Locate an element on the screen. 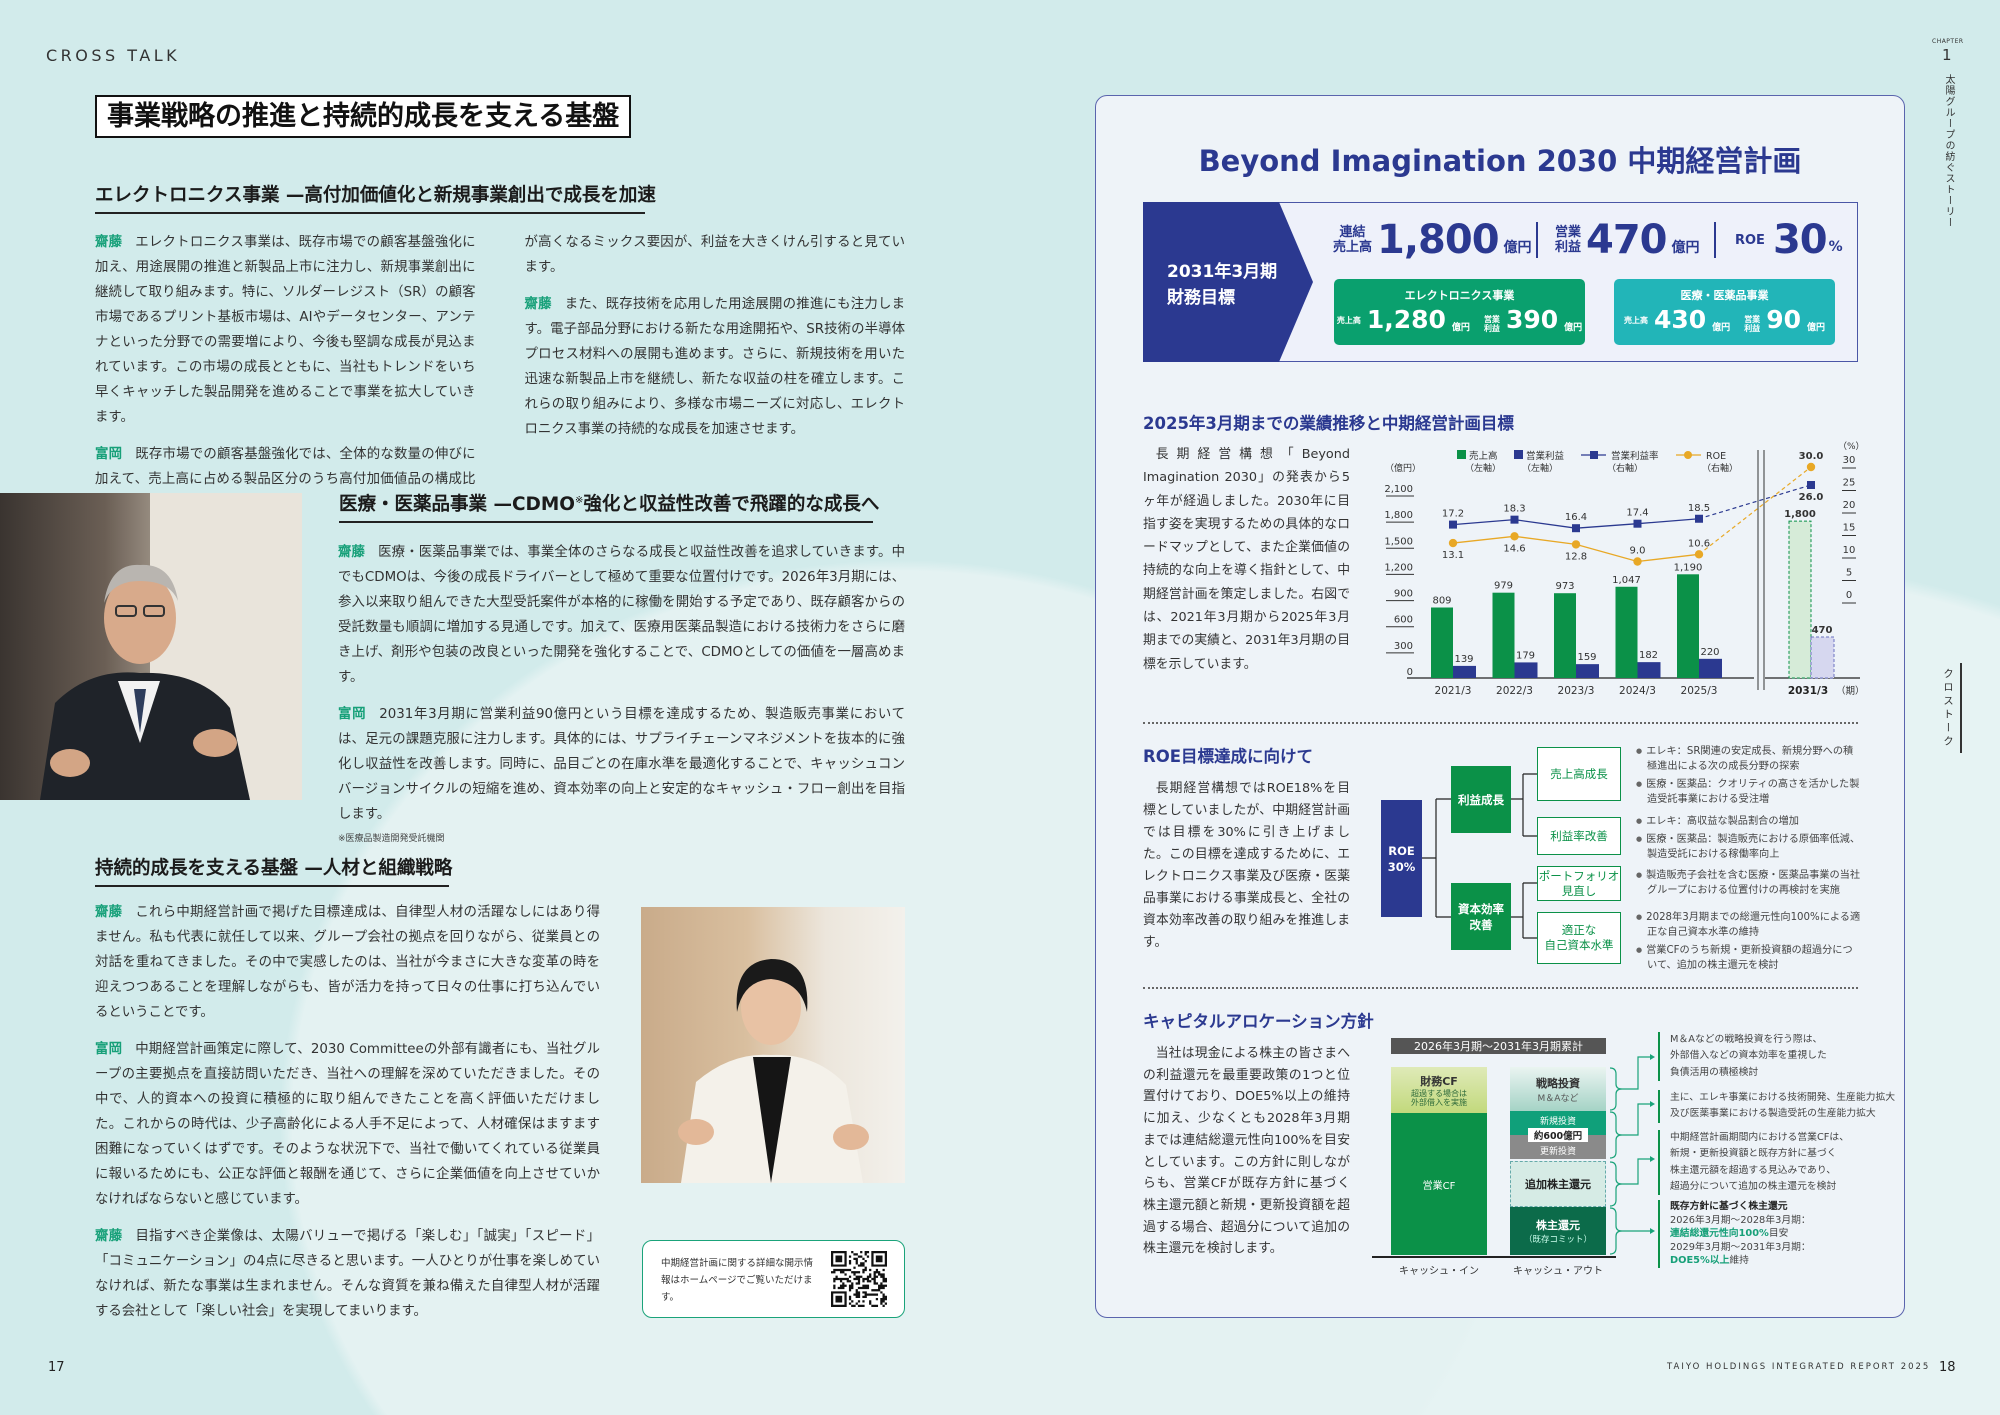  speaker-name: 富岡 is located at coordinates (109, 454).